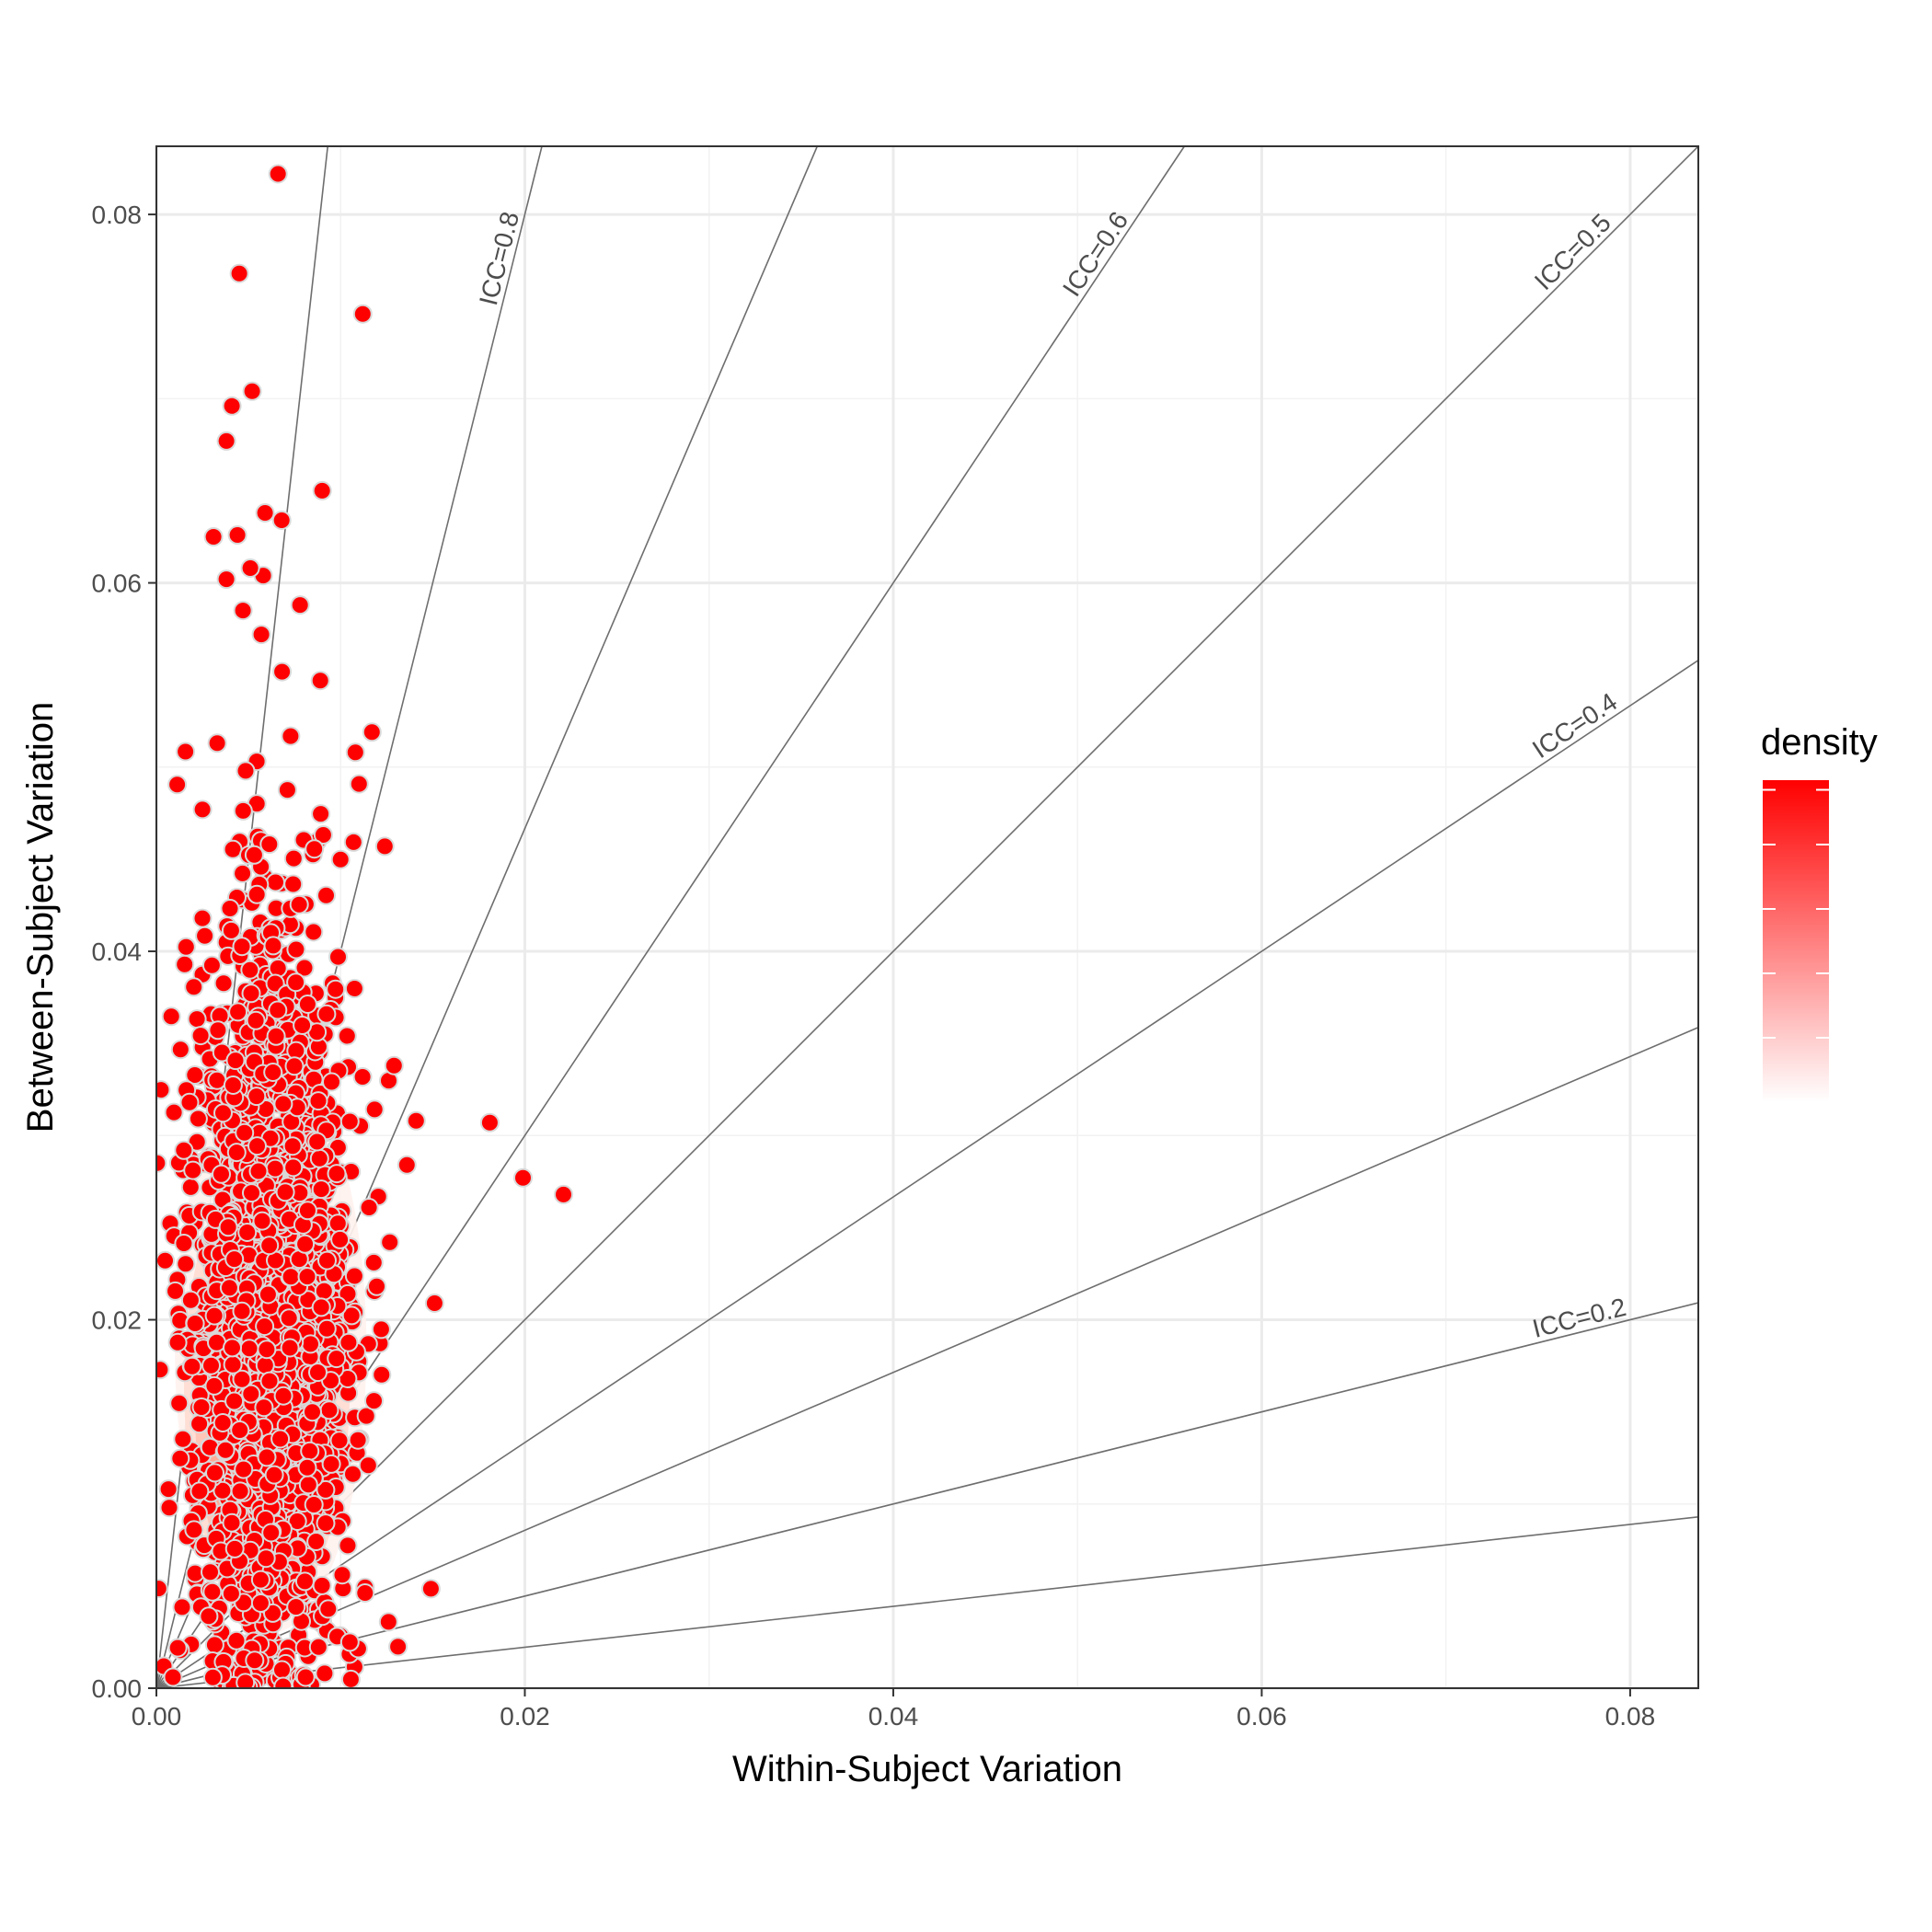  I want to click on y-tick-label: 0.00, so click(117, 1688).